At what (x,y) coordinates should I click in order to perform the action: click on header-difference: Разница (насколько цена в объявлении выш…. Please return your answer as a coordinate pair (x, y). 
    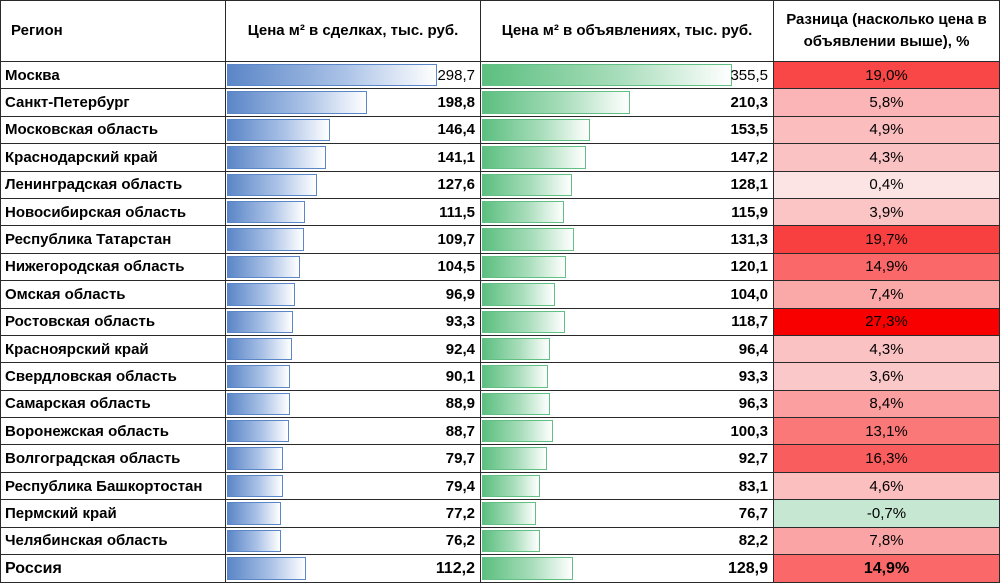
    Looking at the image, I should click on (886, 31).